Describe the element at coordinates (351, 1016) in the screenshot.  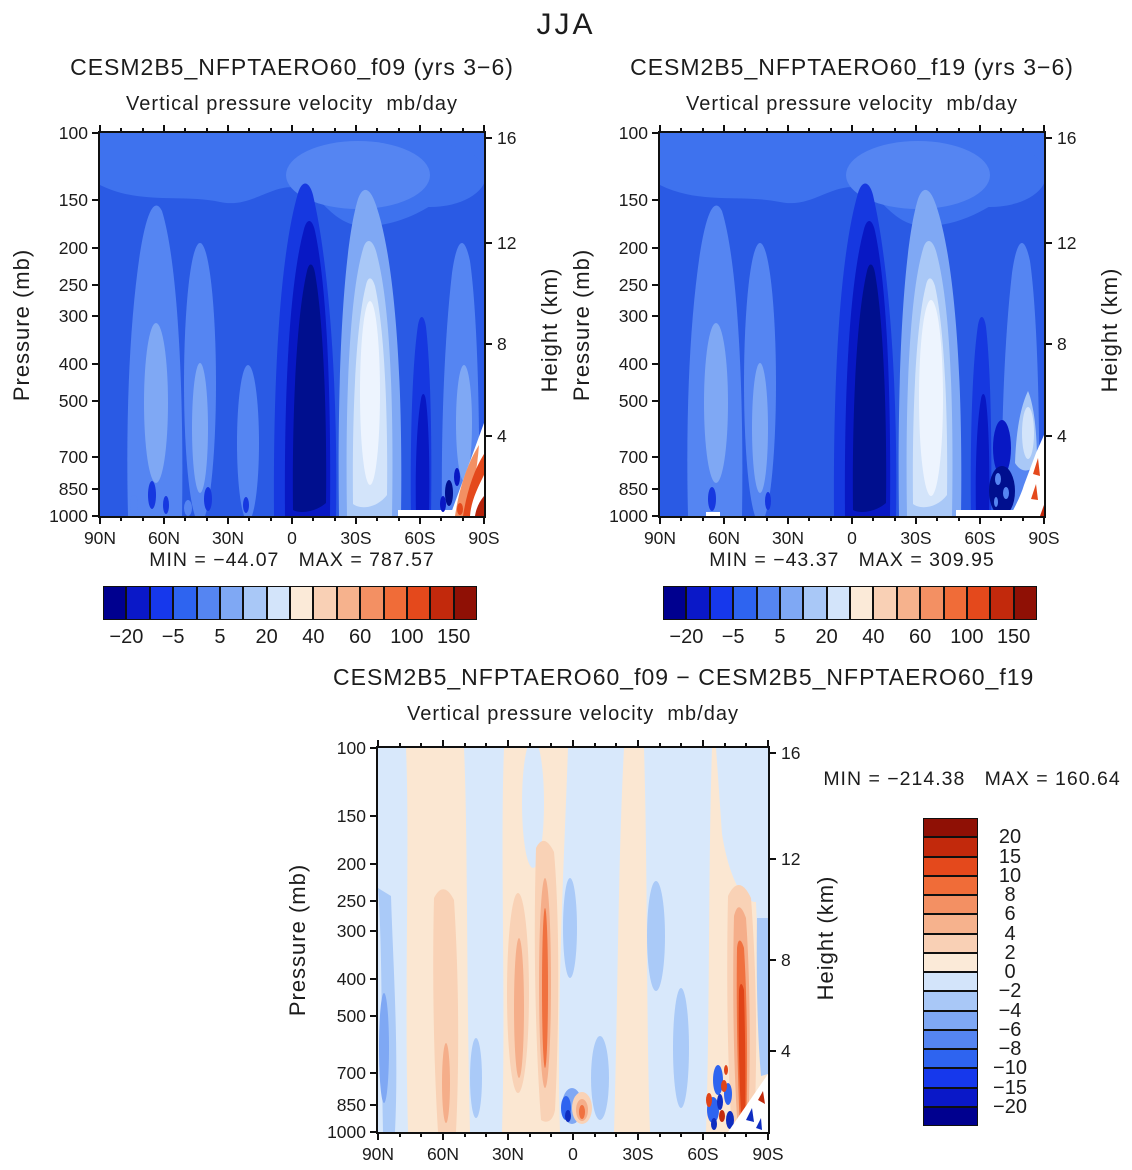
I see `pressure-tick-label: 500` at that location.